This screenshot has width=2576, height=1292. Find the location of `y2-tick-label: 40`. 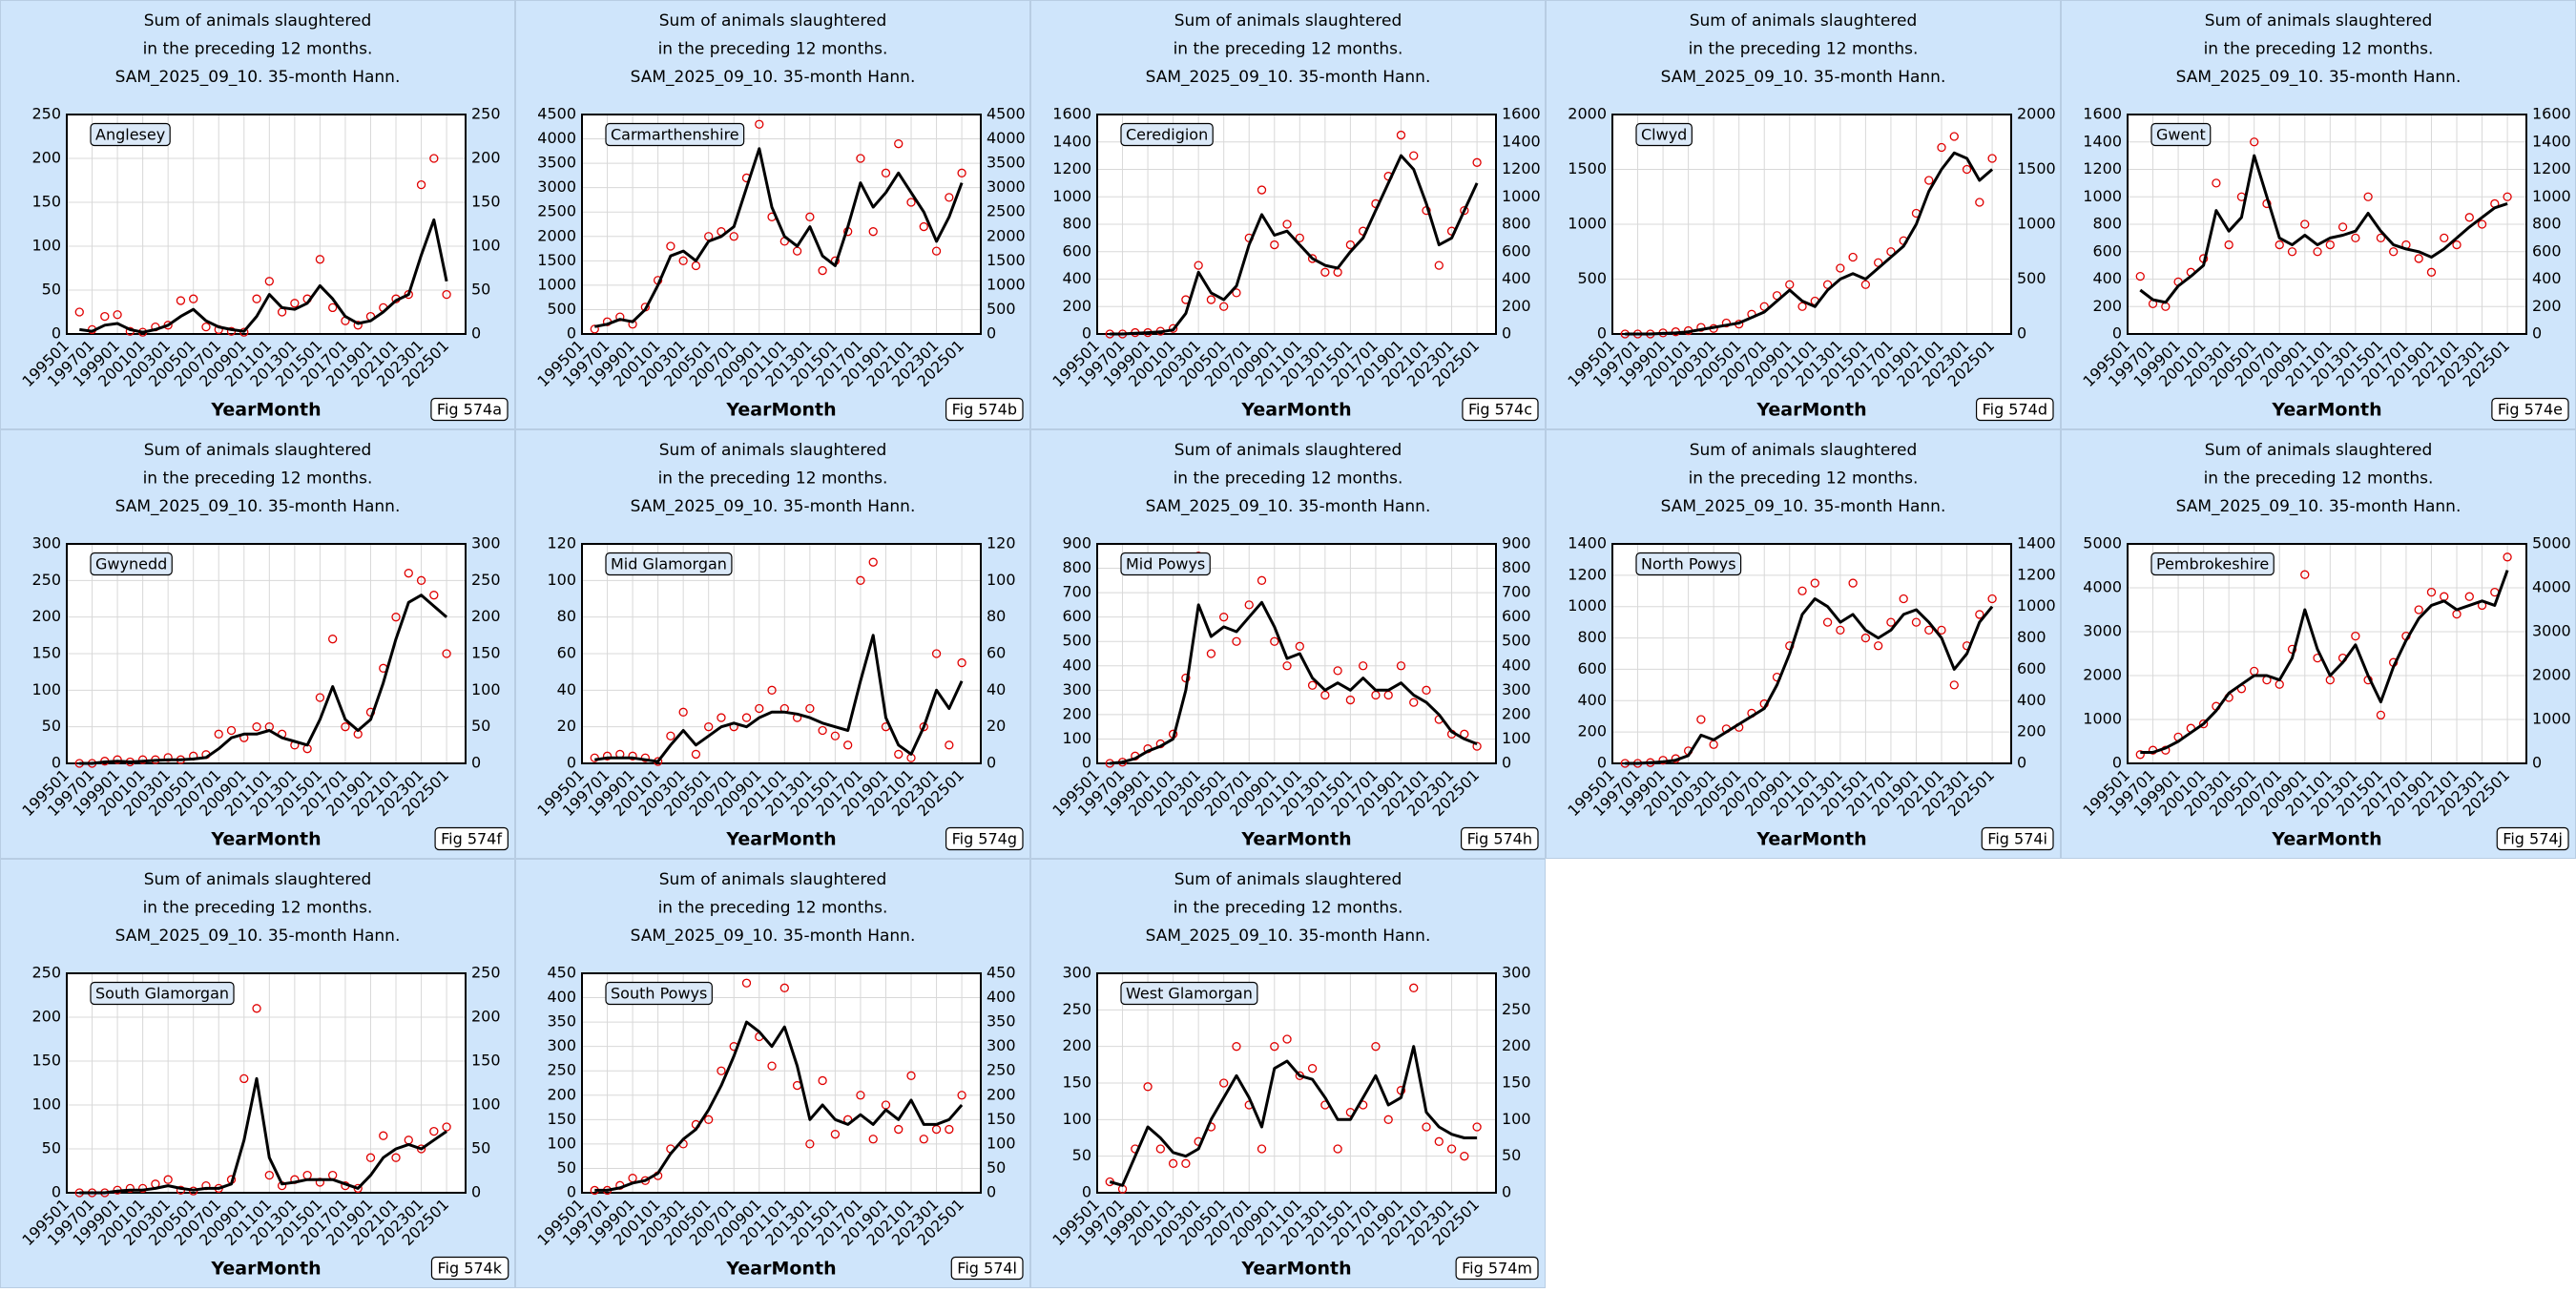

y2-tick-label: 40 is located at coordinates (996, 689).